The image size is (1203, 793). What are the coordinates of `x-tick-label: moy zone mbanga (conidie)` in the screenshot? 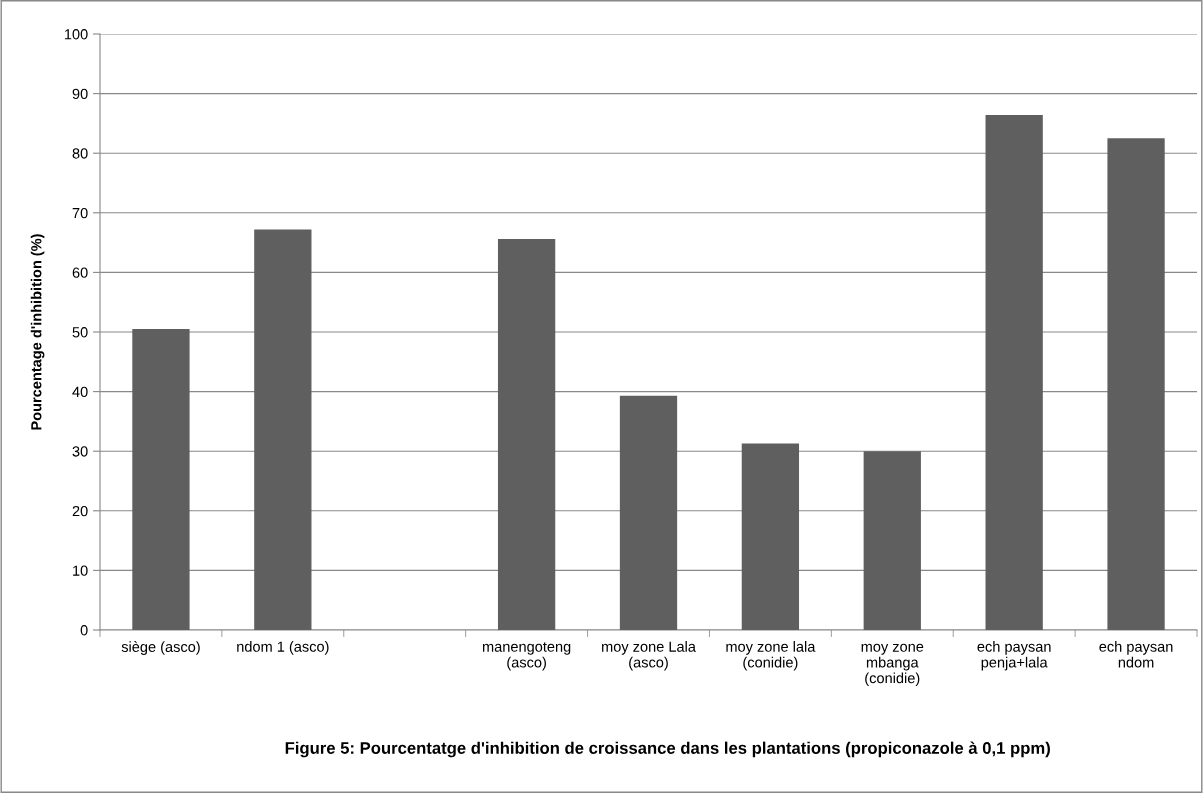 It's located at (892, 665).